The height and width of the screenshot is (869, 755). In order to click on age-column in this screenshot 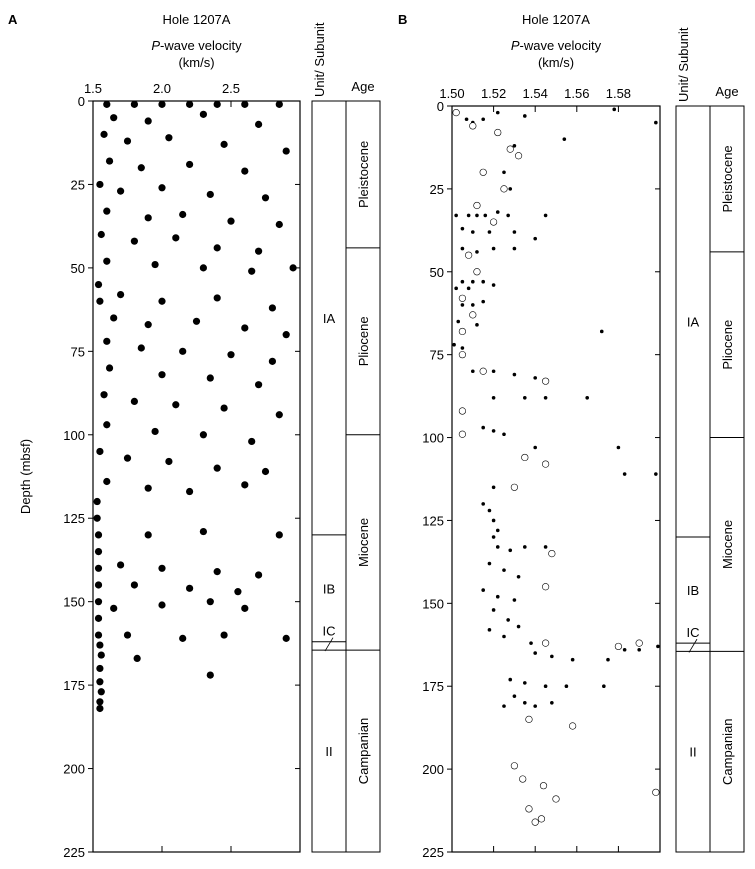, I will do `click(727, 479)`.